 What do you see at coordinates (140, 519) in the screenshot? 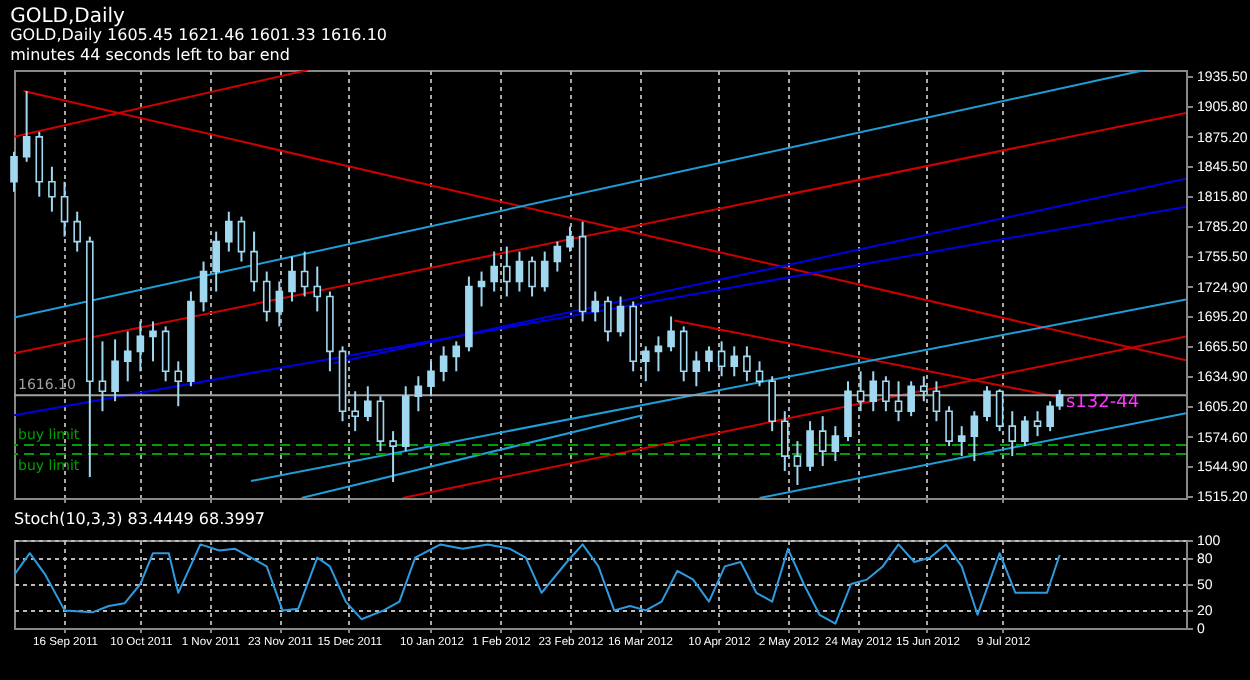
I see `chart-title: Stoch(10,3,3) 83.4449 68.3997` at bounding box center [140, 519].